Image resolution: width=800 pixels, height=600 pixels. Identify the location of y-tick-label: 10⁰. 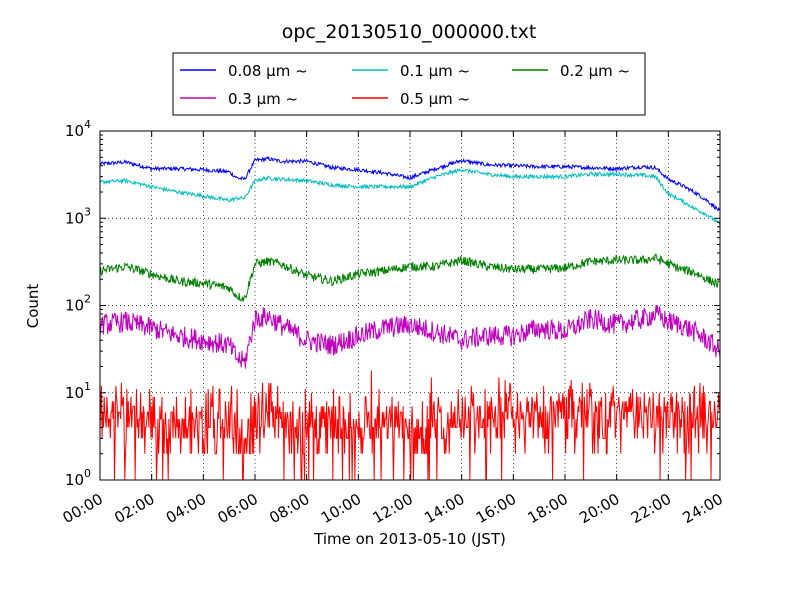
(78, 478).